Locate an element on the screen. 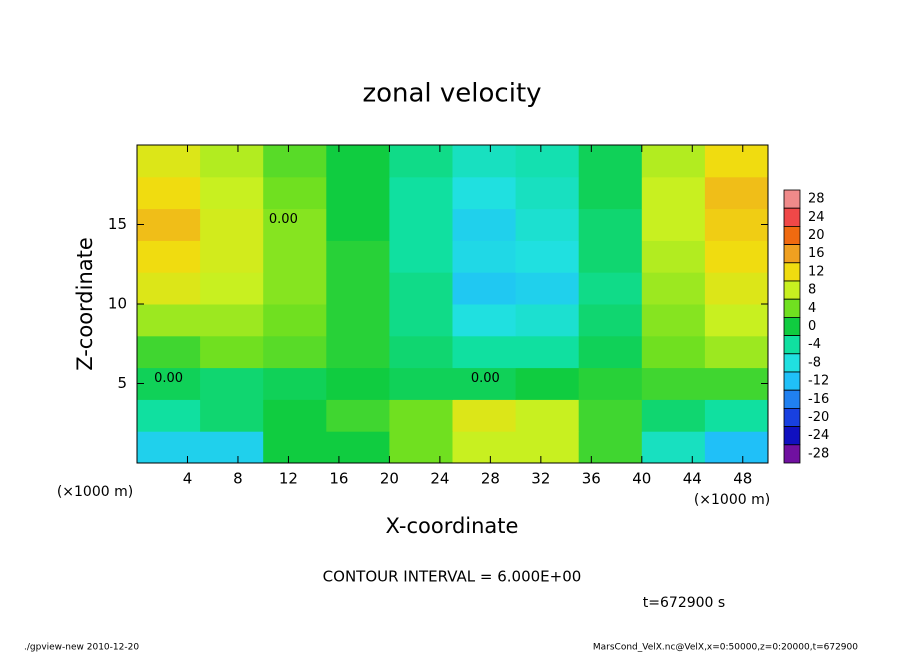 This screenshot has width=904, height=654. y-tick-label: 15 is located at coordinates (117, 224).